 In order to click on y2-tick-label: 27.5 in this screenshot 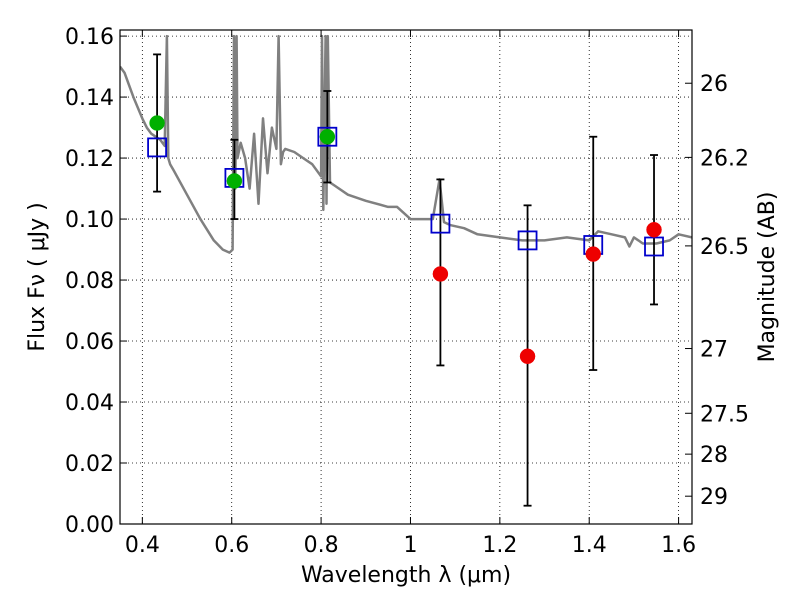, I will do `click(724, 414)`.